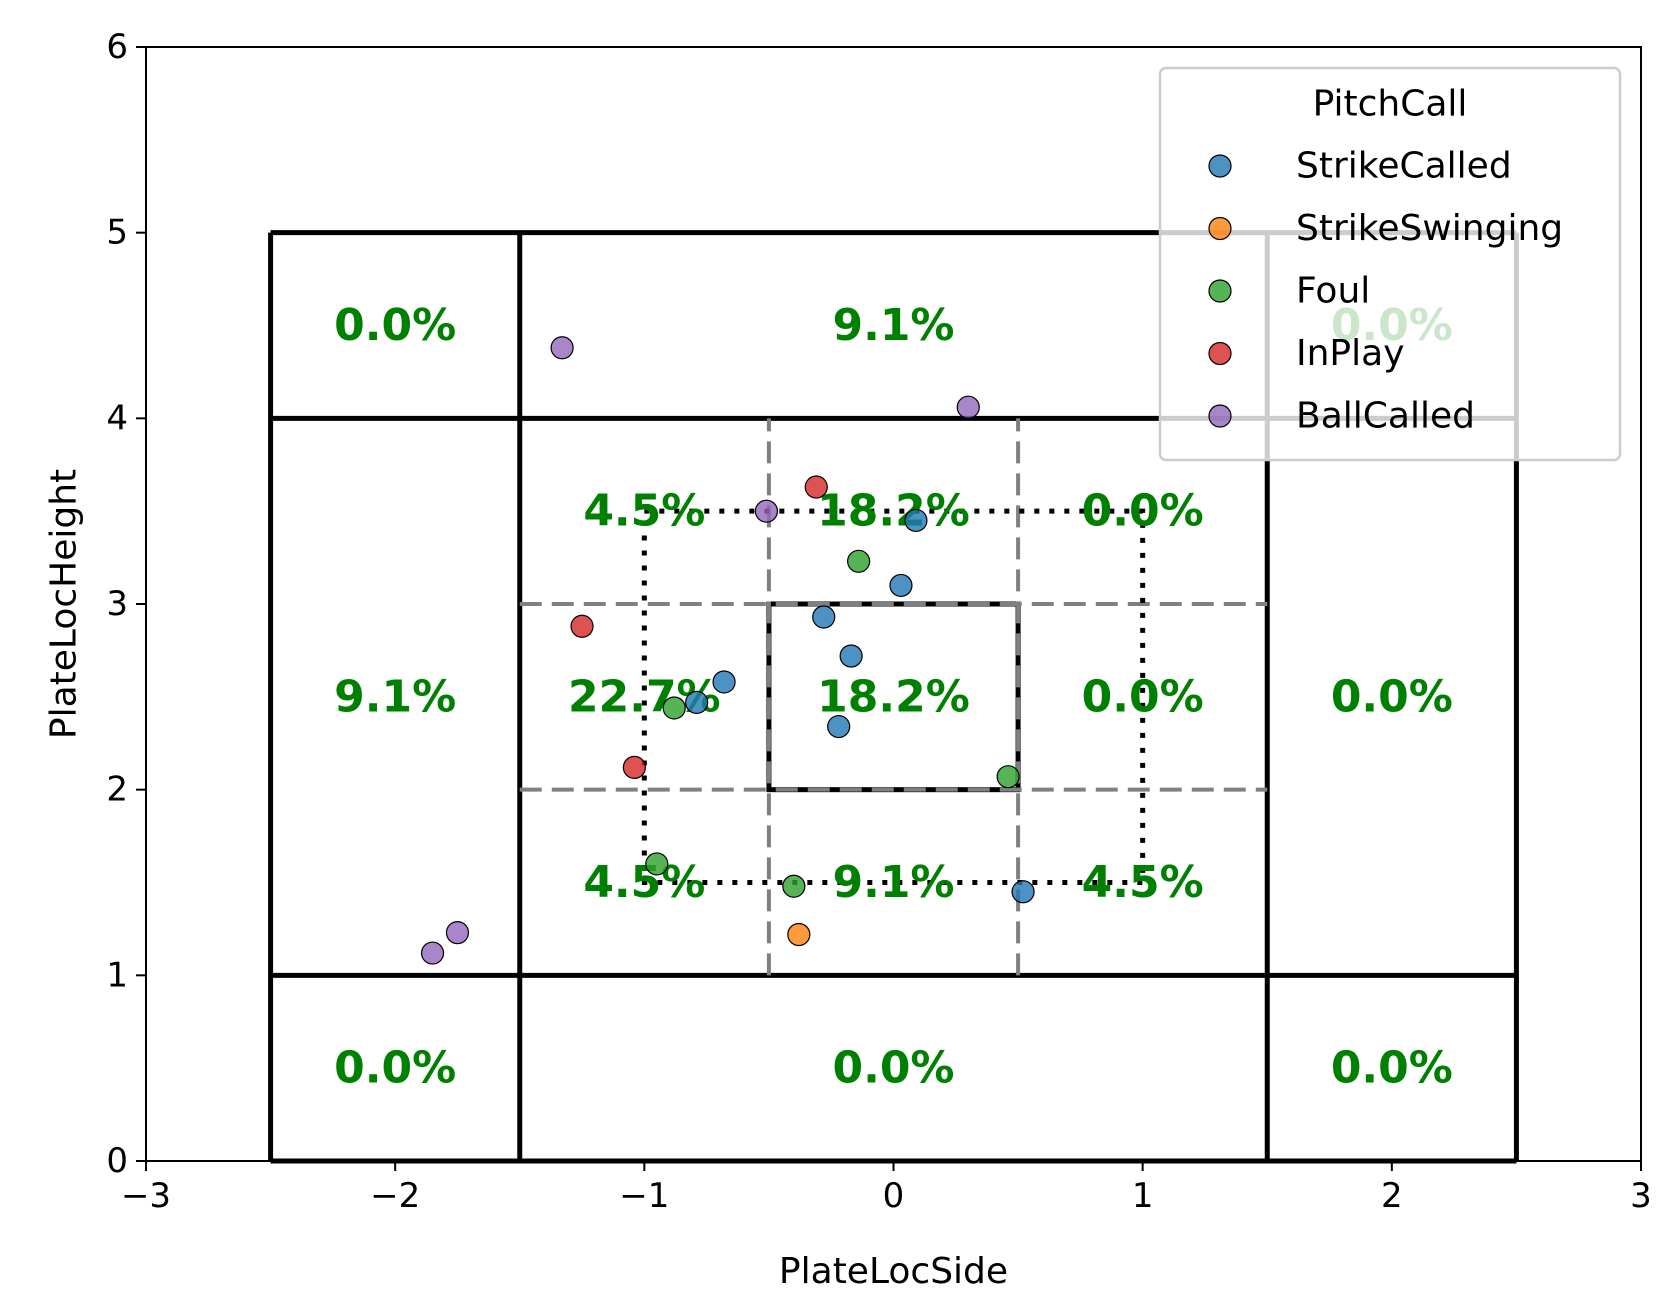 This screenshot has height=1315, width=1675. Describe the element at coordinates (117, 1161) in the screenshot. I see `y-tick-label: 0` at that location.